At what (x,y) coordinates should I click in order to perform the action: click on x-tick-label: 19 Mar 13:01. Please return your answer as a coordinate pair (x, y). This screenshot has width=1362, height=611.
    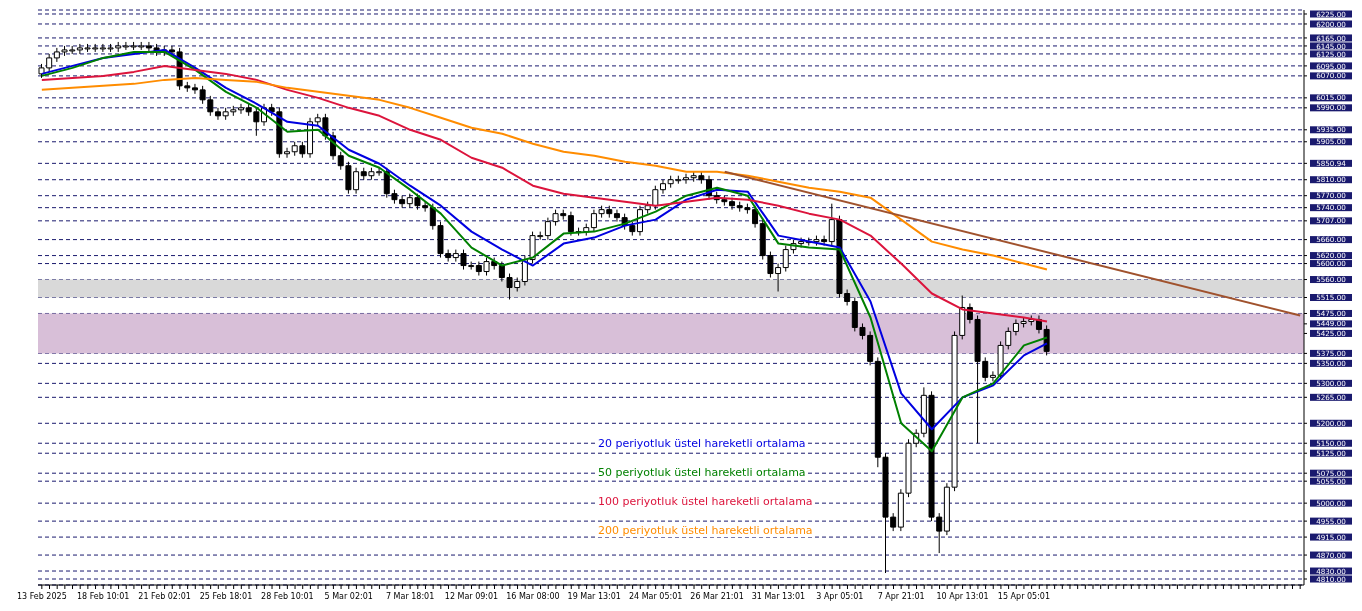
    Looking at the image, I should click on (594, 596).